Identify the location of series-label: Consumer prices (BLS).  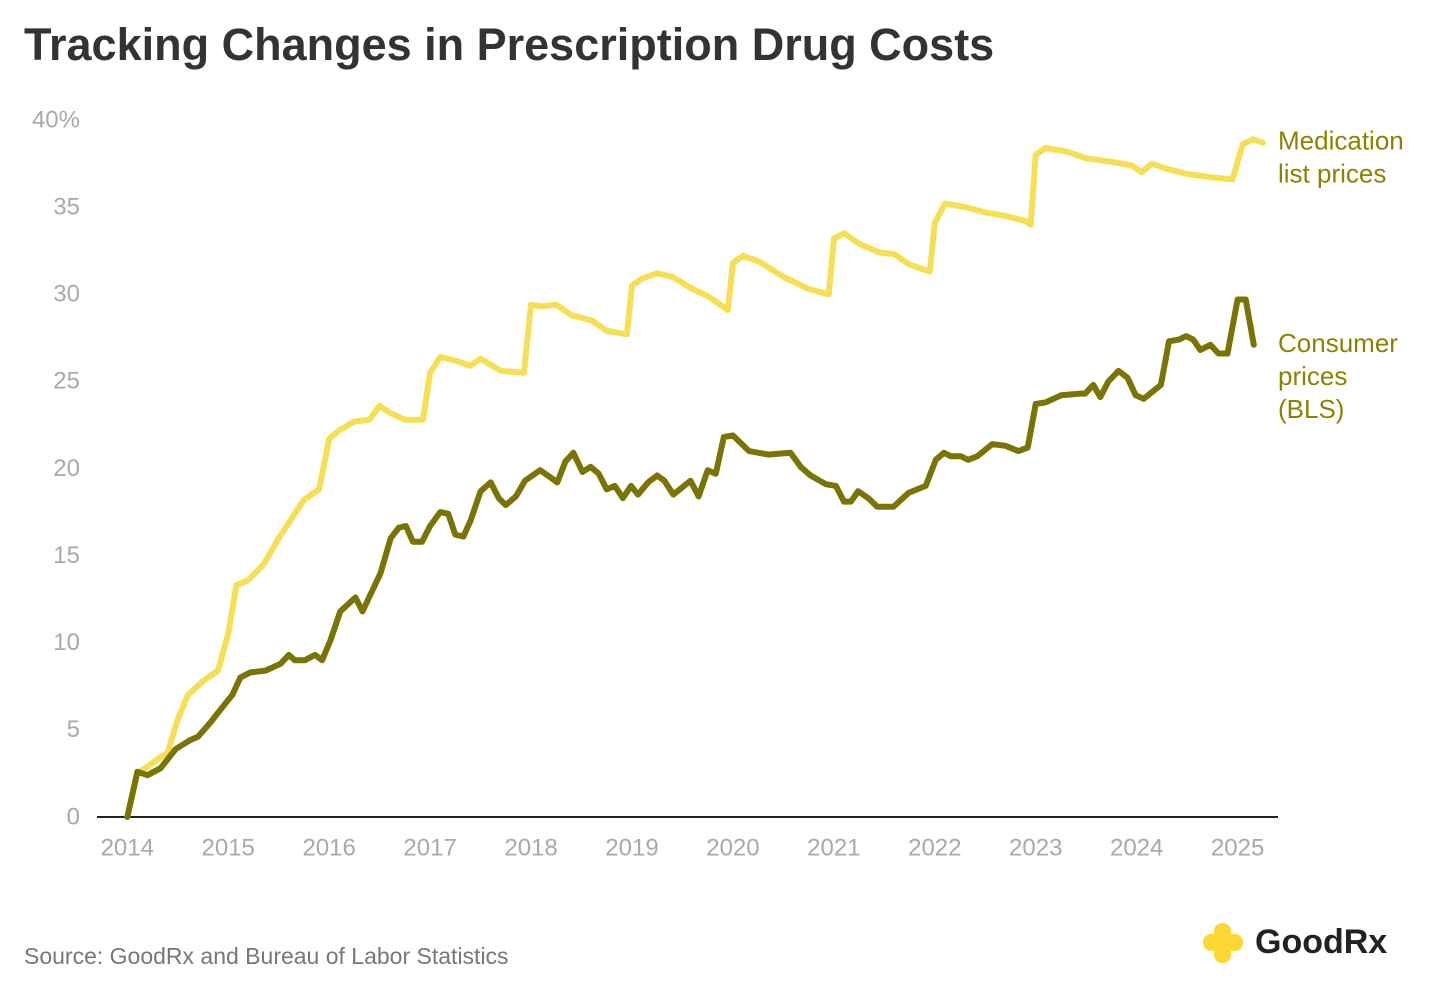
(1338, 376).